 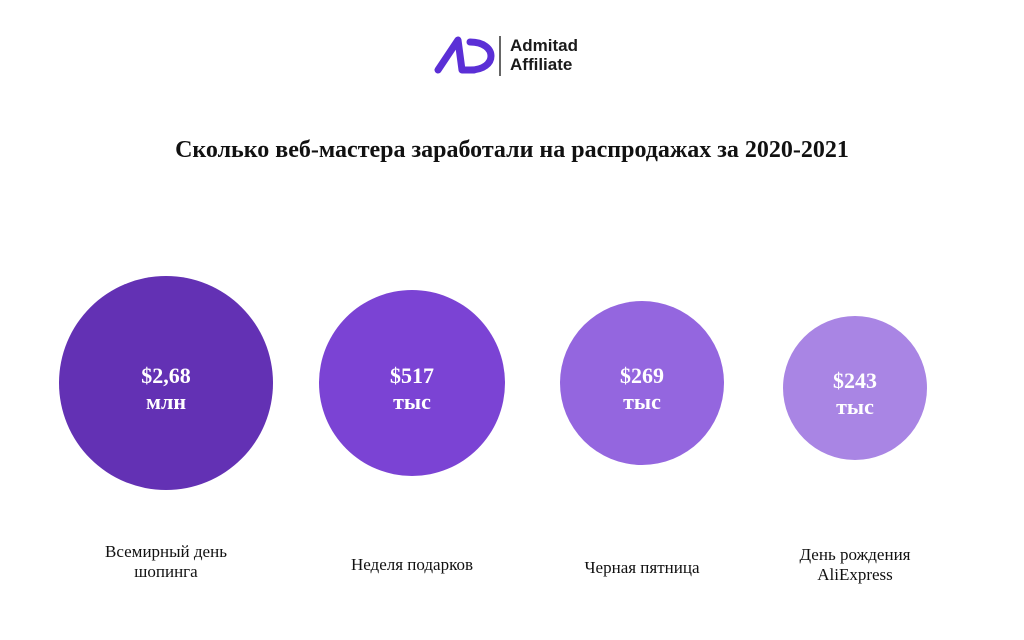 I want to click on bubble-value: $243, so click(x=855, y=380).